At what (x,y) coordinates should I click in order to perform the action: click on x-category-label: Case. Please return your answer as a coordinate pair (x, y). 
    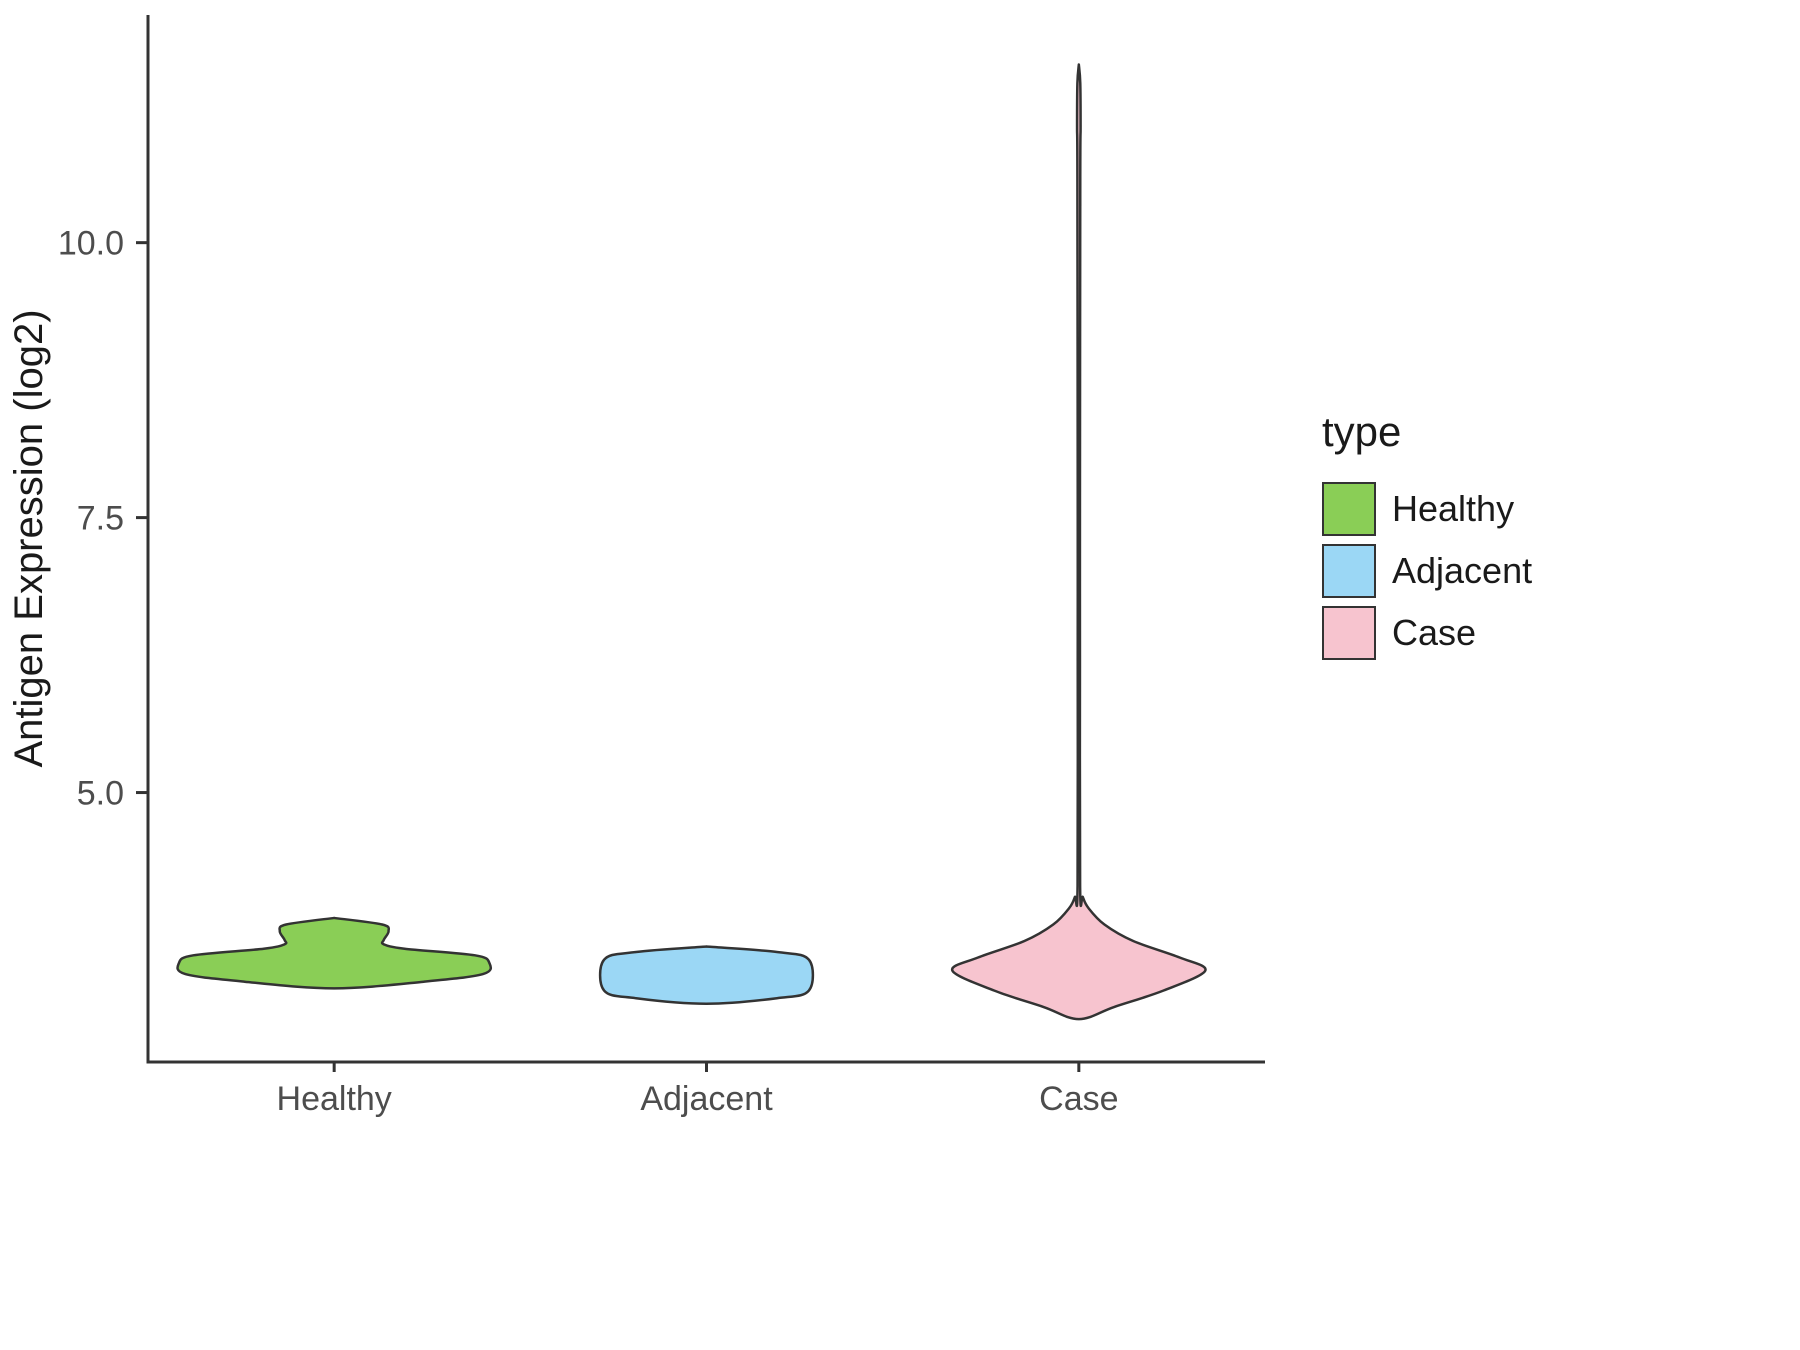
    Looking at the image, I should click on (1078, 1099).